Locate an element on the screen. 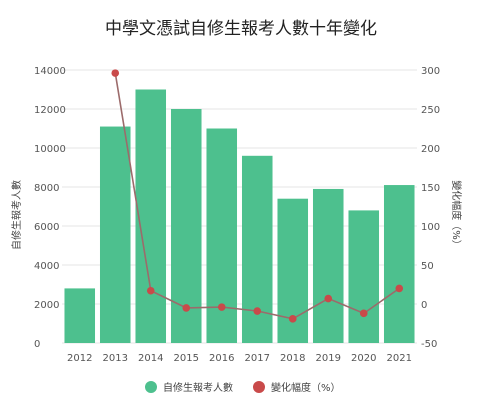 The image size is (483, 408). x-tick-label: 2020 is located at coordinates (363, 358).